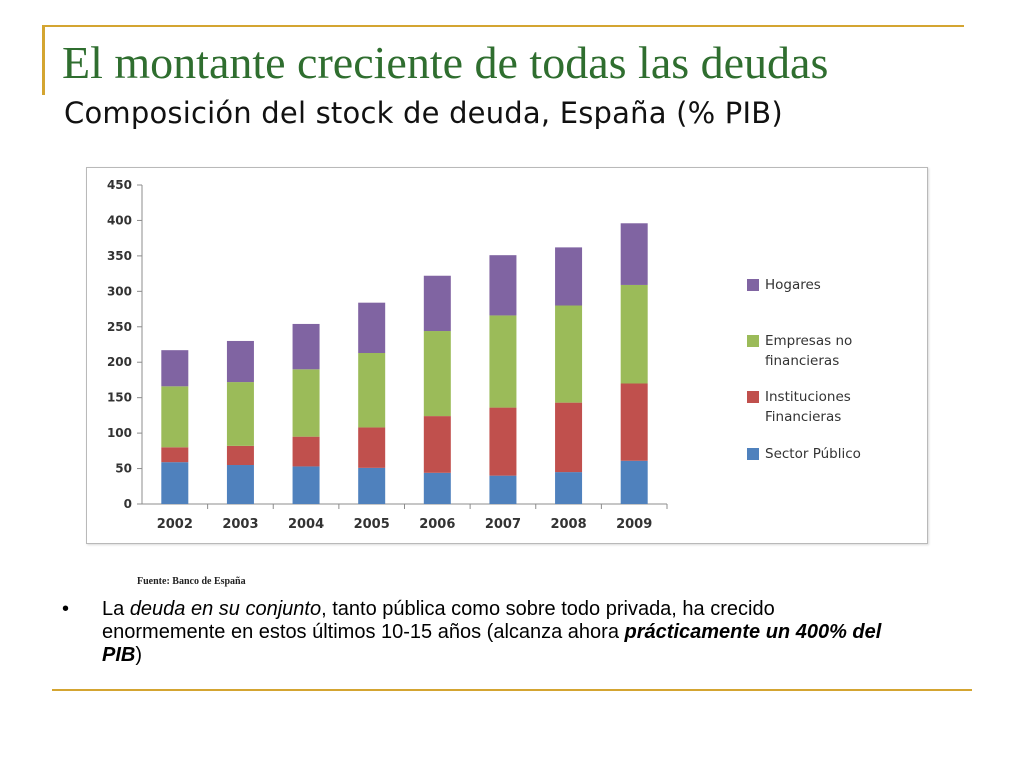 The image size is (1024, 768). What do you see at coordinates (512, 690) in the screenshot?
I see `accent-rule-bottom` at bounding box center [512, 690].